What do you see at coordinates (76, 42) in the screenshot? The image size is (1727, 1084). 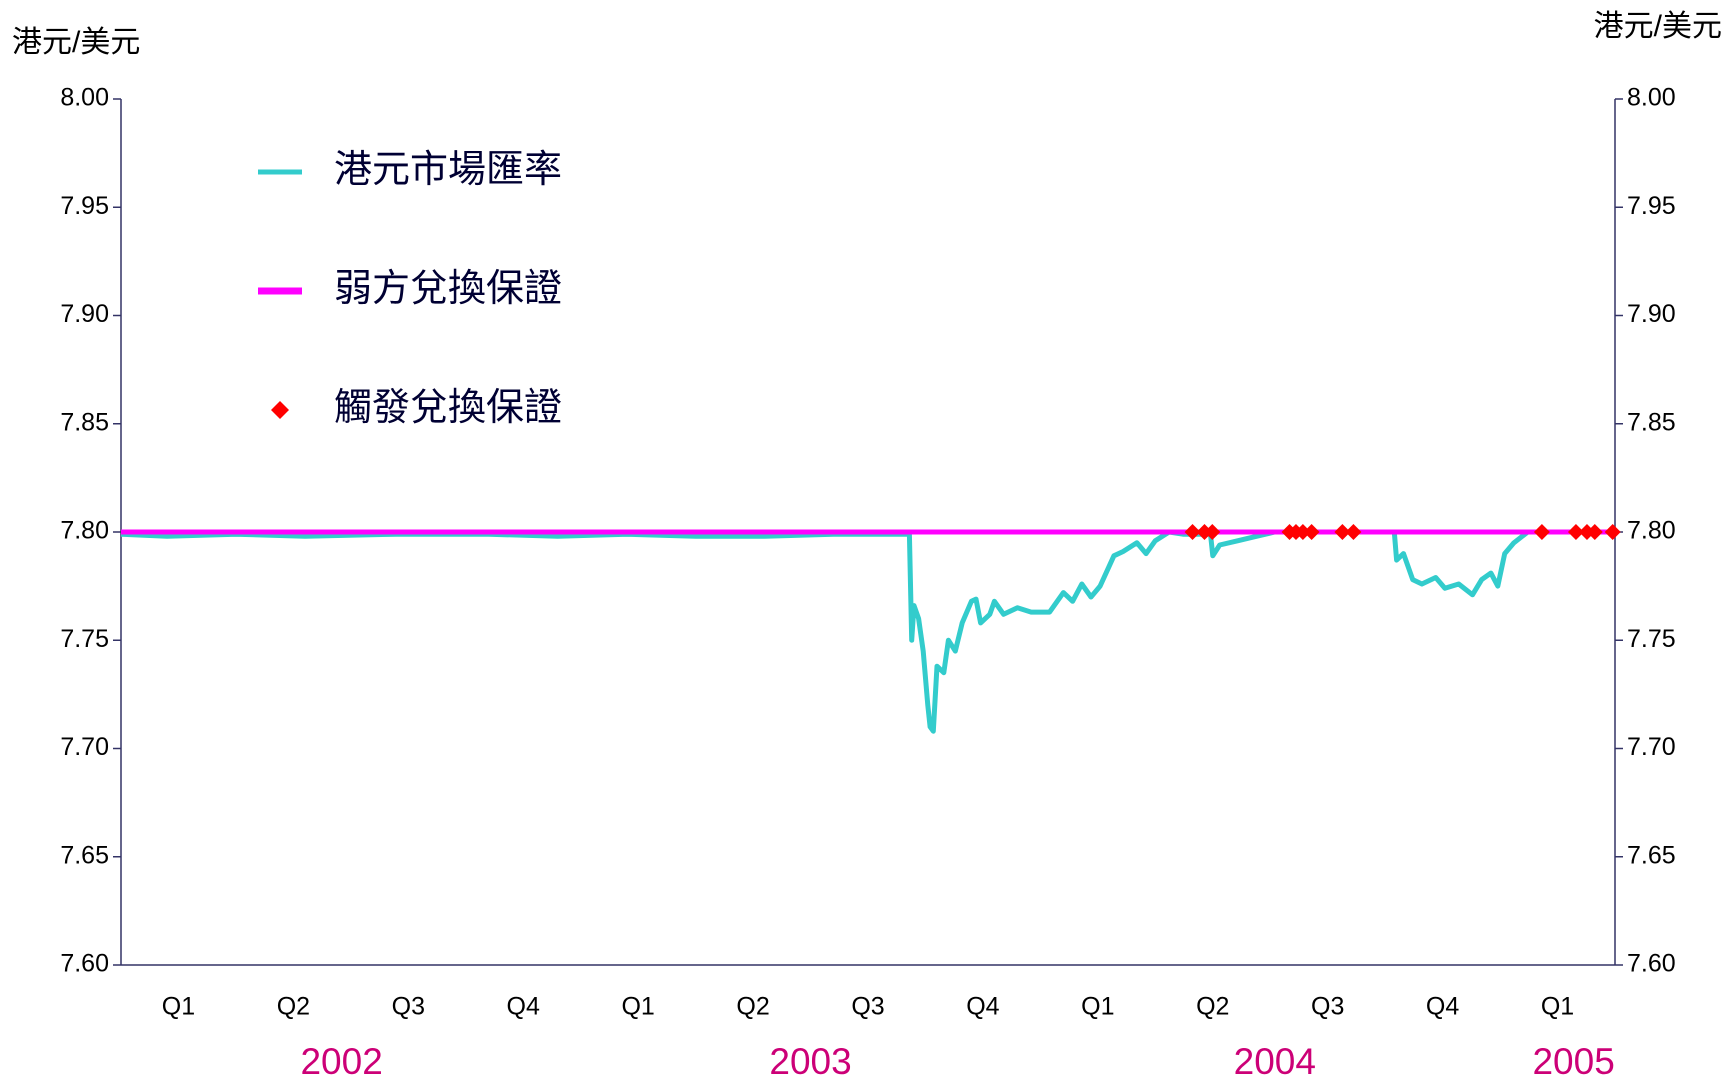 I see `y-axis-title: 港元/美元` at bounding box center [76, 42].